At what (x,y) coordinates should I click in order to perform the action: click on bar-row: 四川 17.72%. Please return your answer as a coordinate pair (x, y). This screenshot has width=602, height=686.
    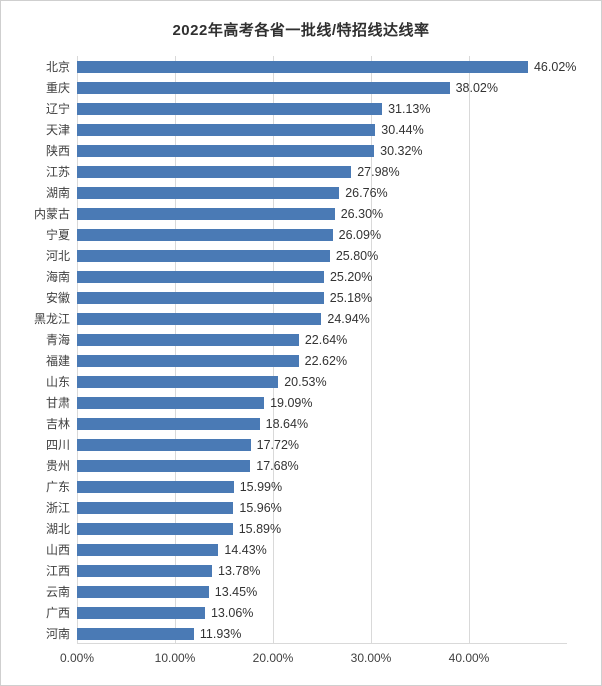
    Looking at the image, I should click on (301, 444).